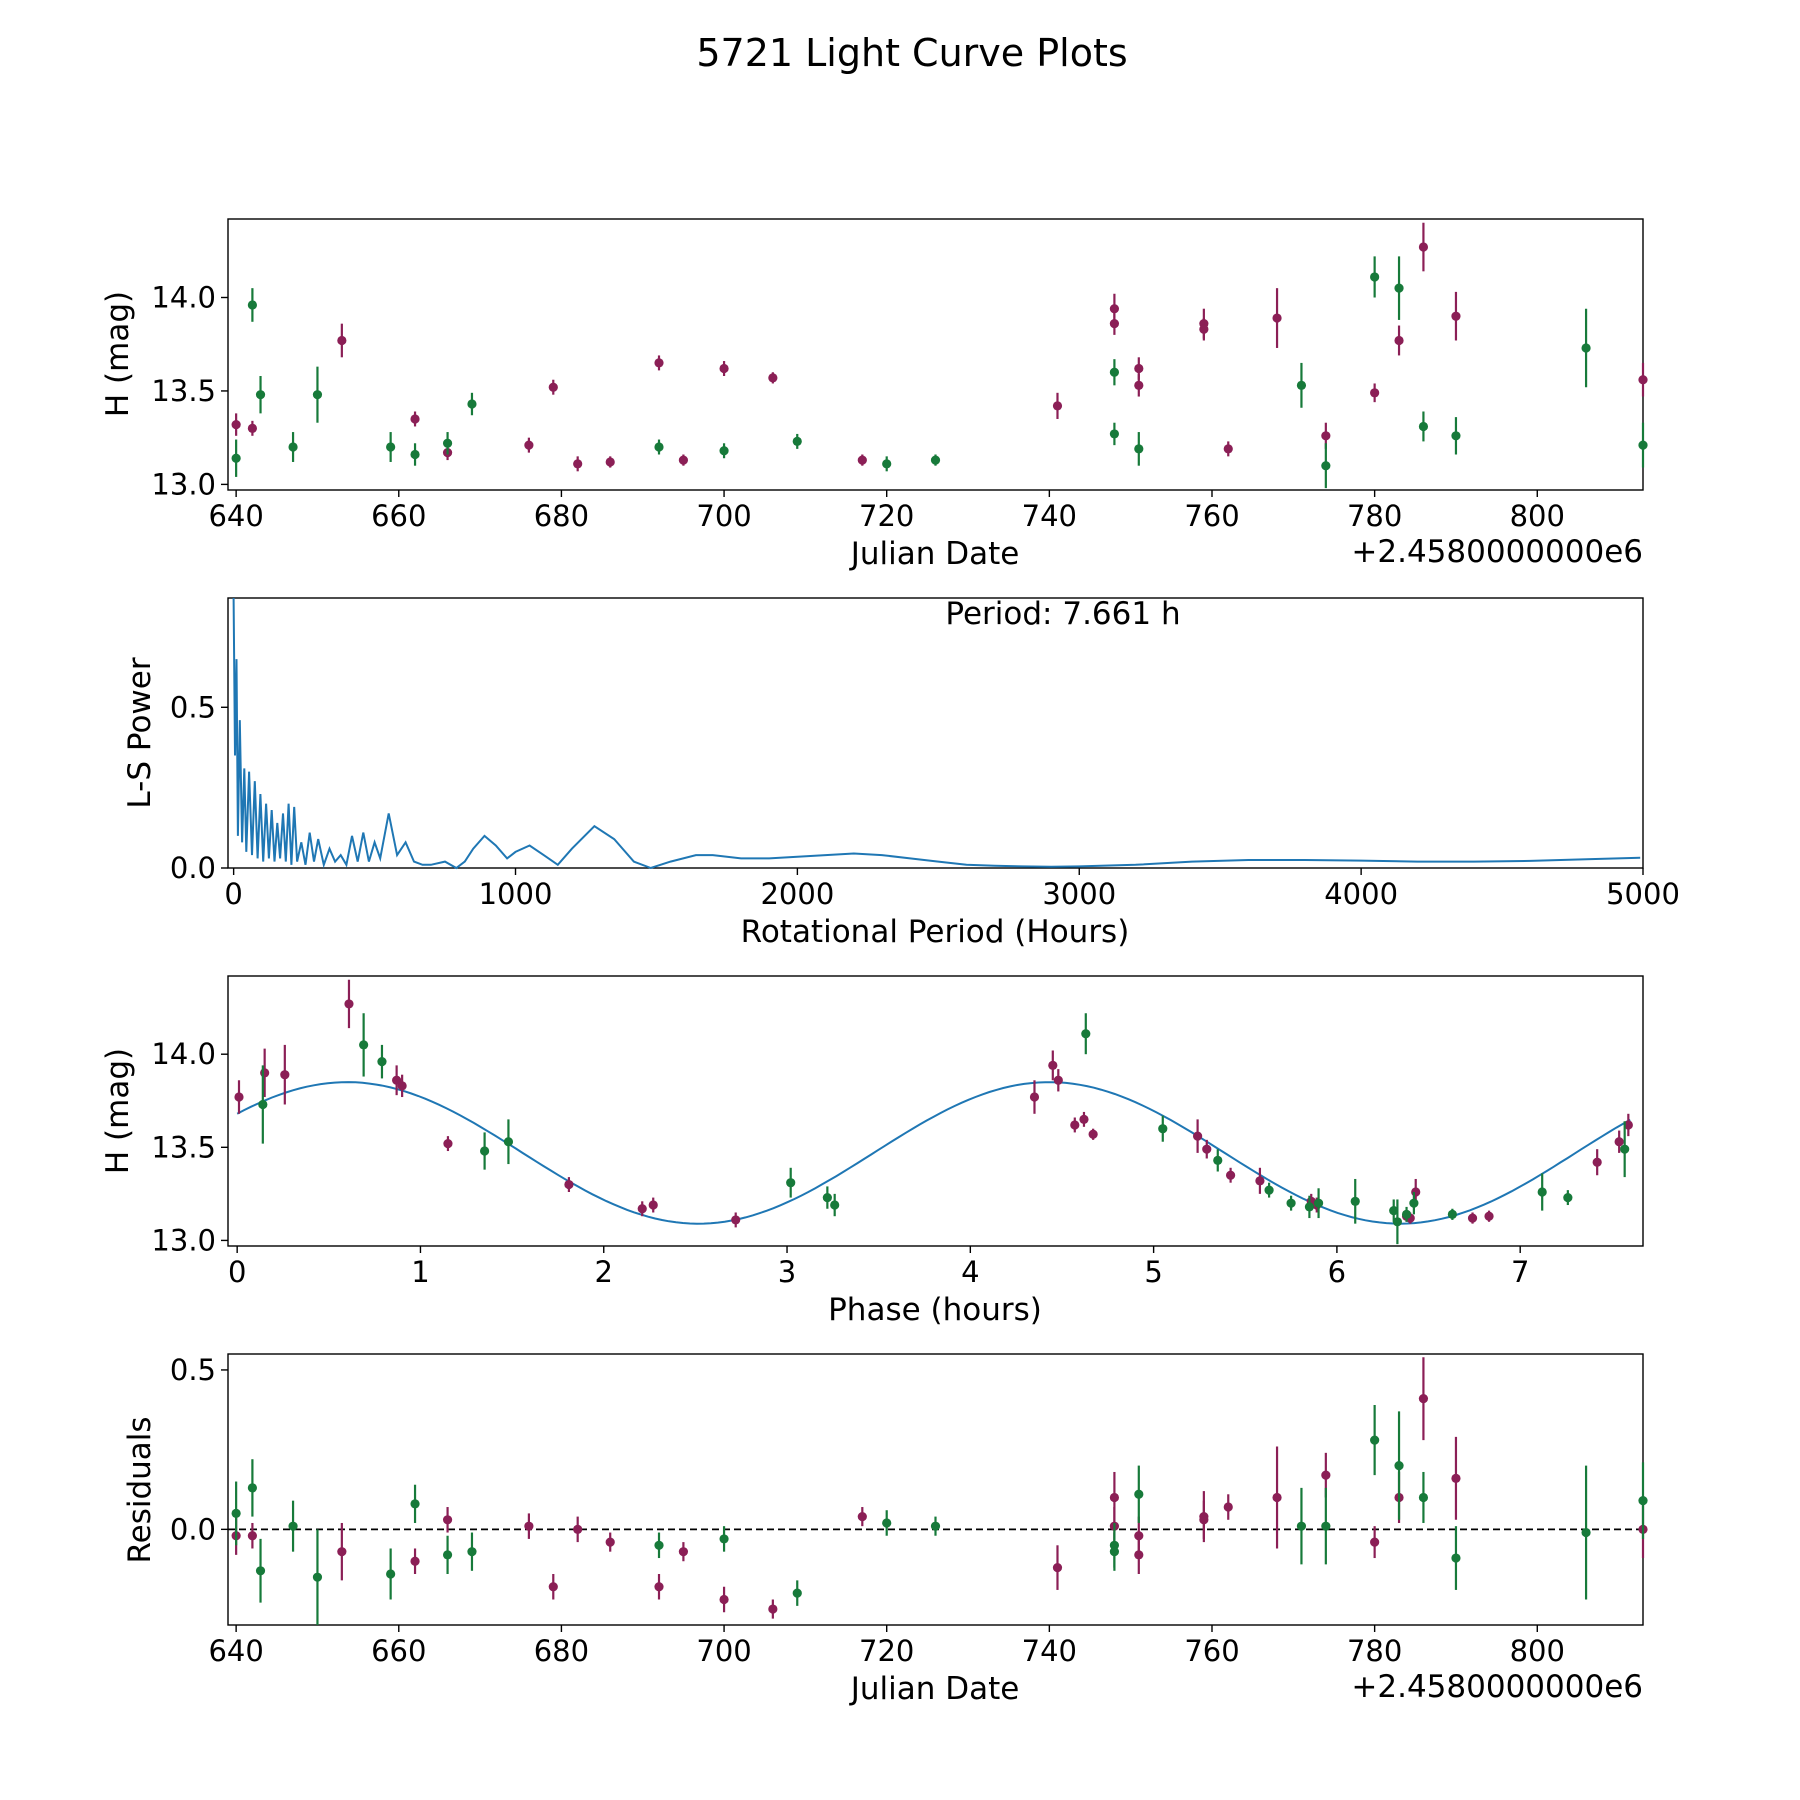  Describe the element at coordinates (193, 1529) in the screenshot. I see `residuals-ytick-label: 0.0` at that location.